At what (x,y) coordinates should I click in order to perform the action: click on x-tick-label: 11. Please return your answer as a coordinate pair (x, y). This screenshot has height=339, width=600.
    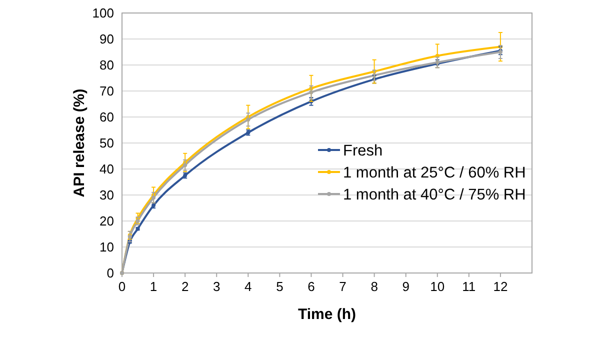
    Looking at the image, I should click on (469, 286).